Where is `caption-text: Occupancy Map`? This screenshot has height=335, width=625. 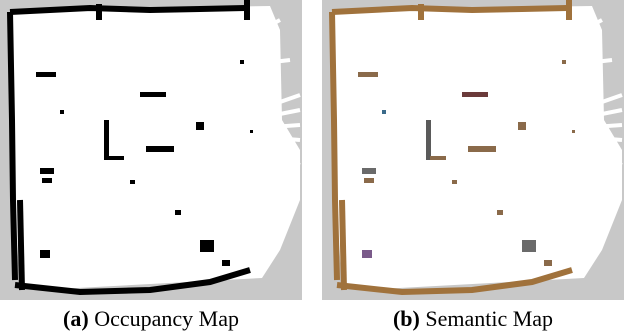
caption-text: Occupancy Map is located at coordinates (166, 318).